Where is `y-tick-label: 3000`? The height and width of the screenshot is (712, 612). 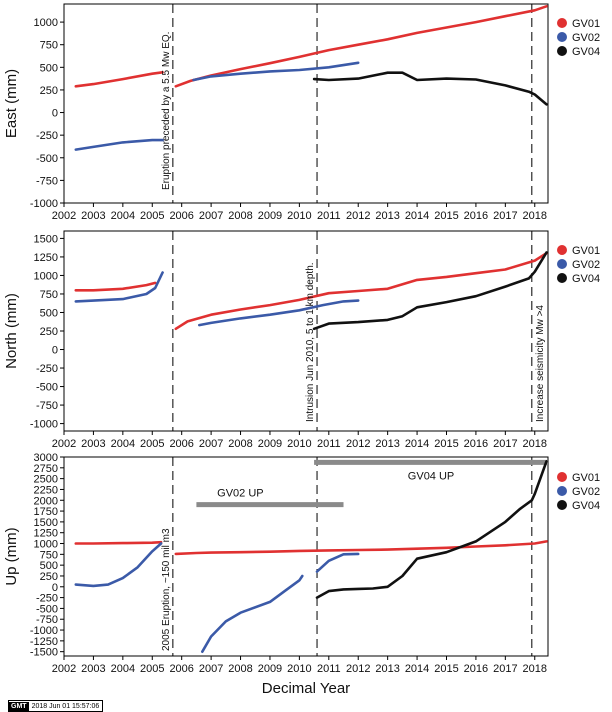 y-tick-label: 3000 is located at coordinates (46, 458).